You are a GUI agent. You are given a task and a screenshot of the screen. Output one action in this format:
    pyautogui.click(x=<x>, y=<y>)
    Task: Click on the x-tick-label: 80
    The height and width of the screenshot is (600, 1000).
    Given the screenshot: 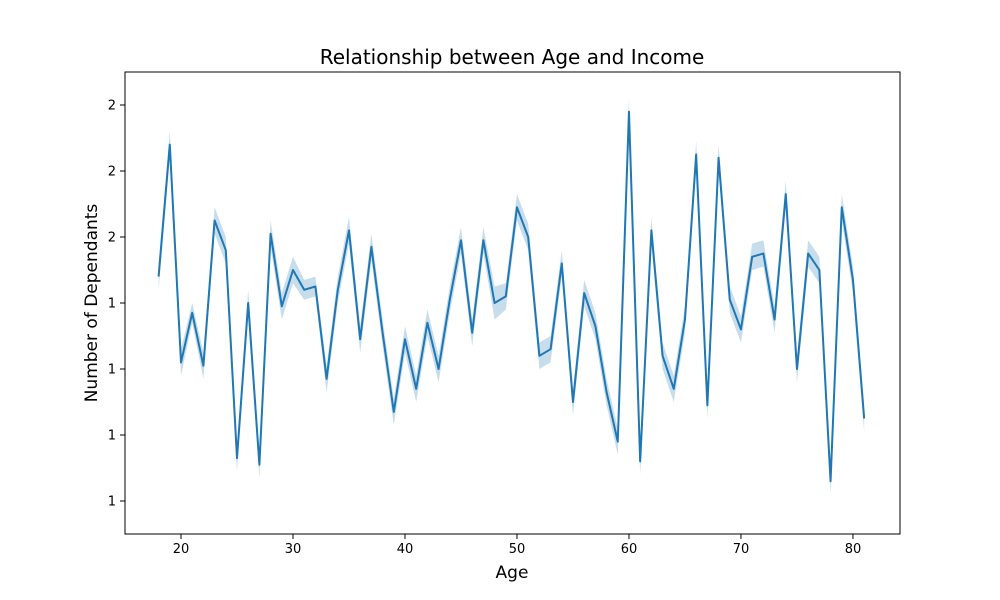 What is the action you would take?
    pyautogui.click(x=853, y=549)
    